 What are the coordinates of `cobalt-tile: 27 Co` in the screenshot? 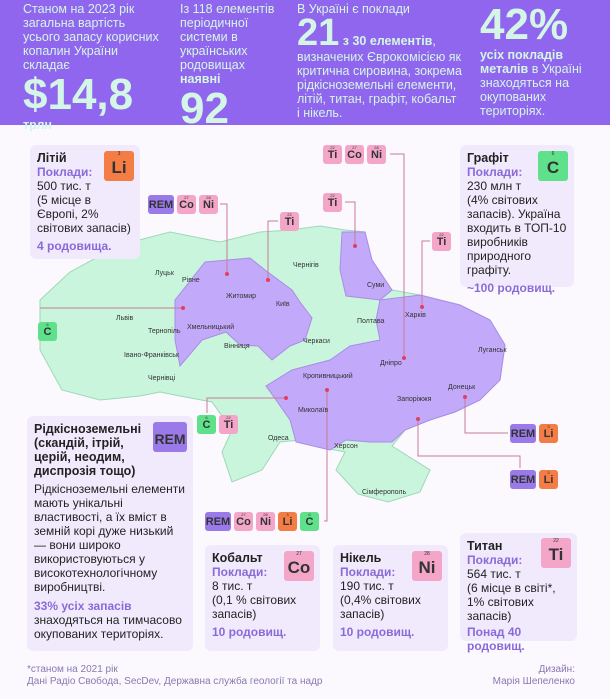 It's located at (299, 566).